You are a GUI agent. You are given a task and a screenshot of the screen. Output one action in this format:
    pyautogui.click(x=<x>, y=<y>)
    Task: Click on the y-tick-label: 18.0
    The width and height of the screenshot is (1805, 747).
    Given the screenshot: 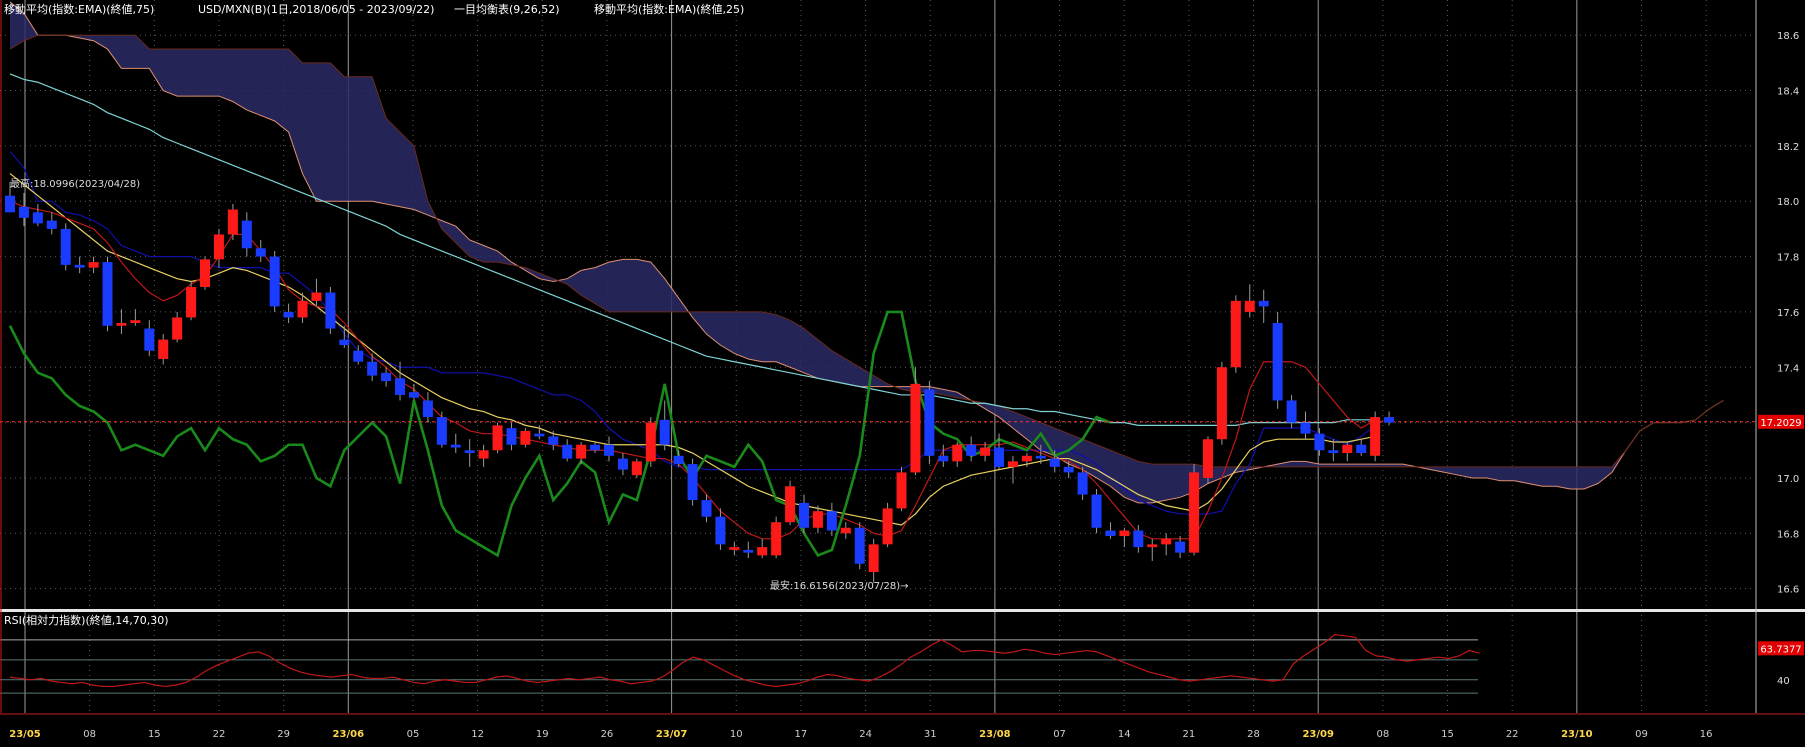 What is the action you would take?
    pyautogui.click(x=1788, y=202)
    